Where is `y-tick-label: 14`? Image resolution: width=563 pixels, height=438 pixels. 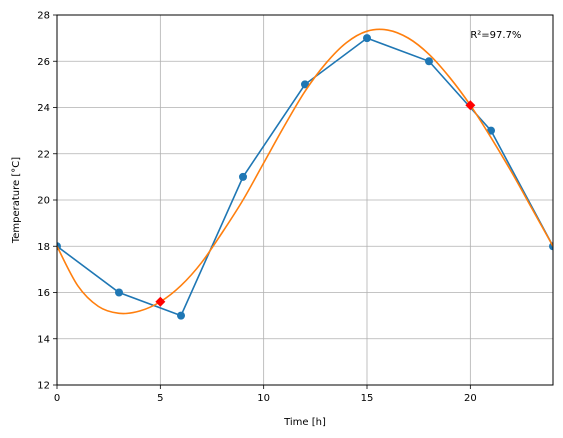
y-tick-label: 14 is located at coordinates (43, 339).